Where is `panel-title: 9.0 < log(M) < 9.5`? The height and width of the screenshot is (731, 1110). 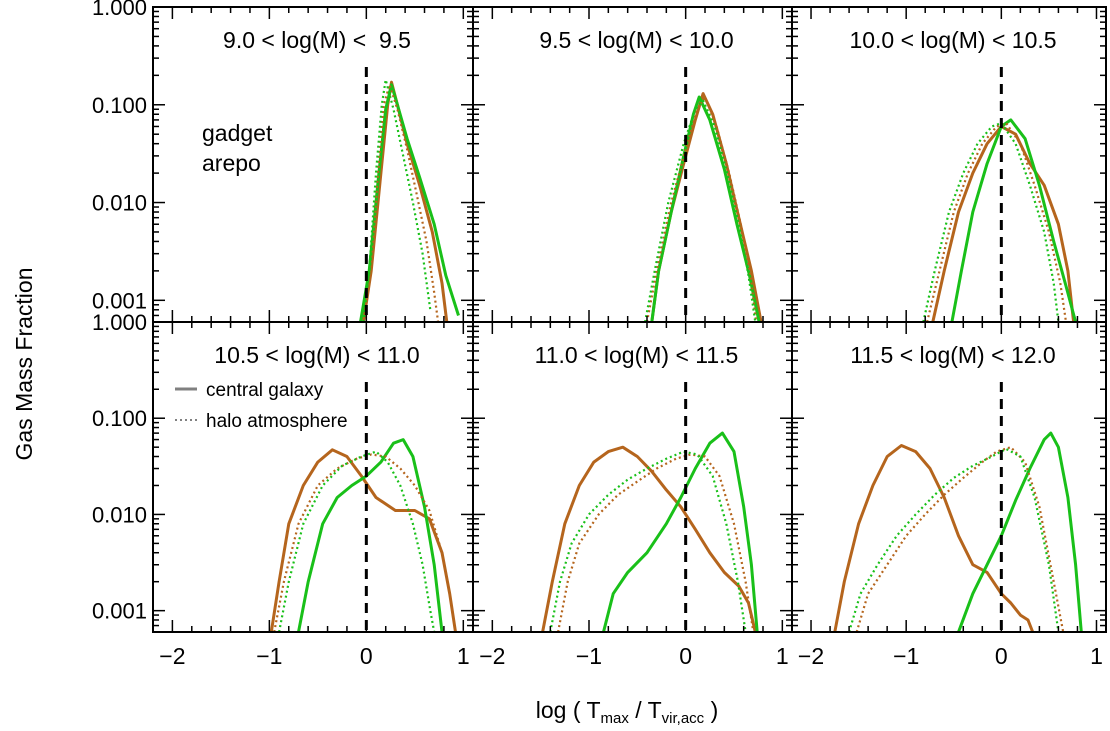 panel-title: 9.0 < log(M) < 9.5 is located at coordinates (317, 40).